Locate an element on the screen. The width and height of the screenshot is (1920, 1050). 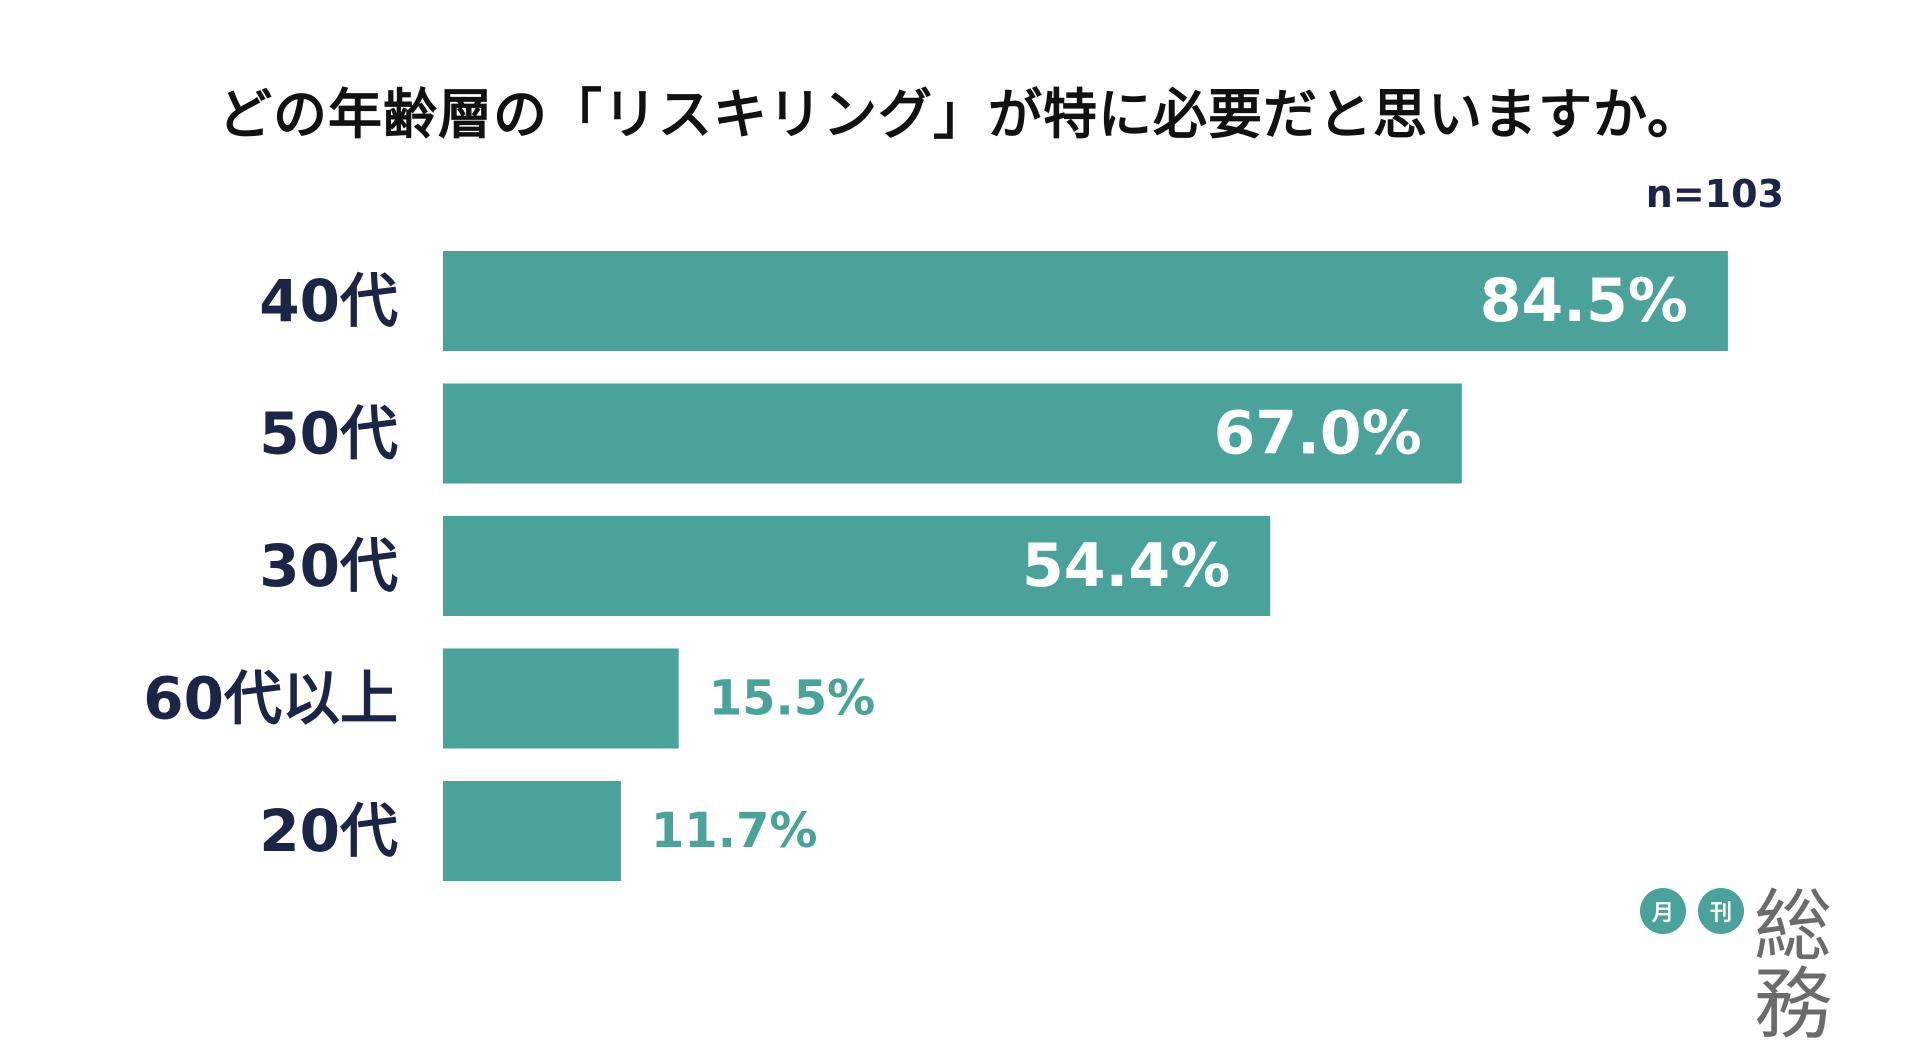
category-label-0: 40代 is located at coordinates (328, 301).